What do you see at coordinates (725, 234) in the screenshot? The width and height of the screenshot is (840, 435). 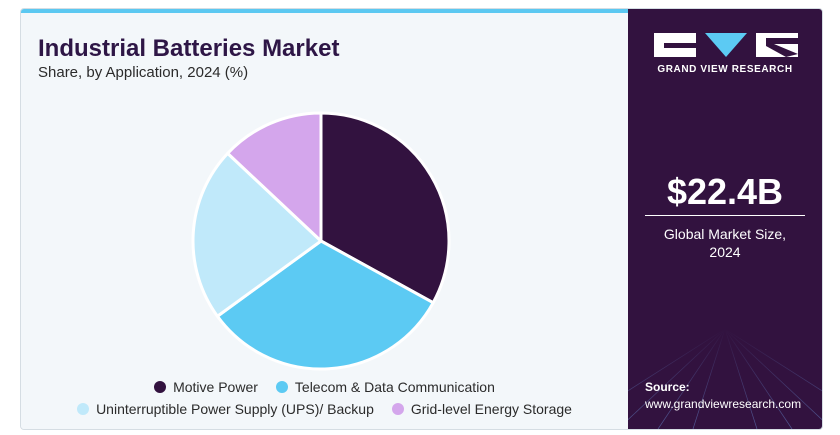 I see `caption-line-1: Global Market Size,` at bounding box center [725, 234].